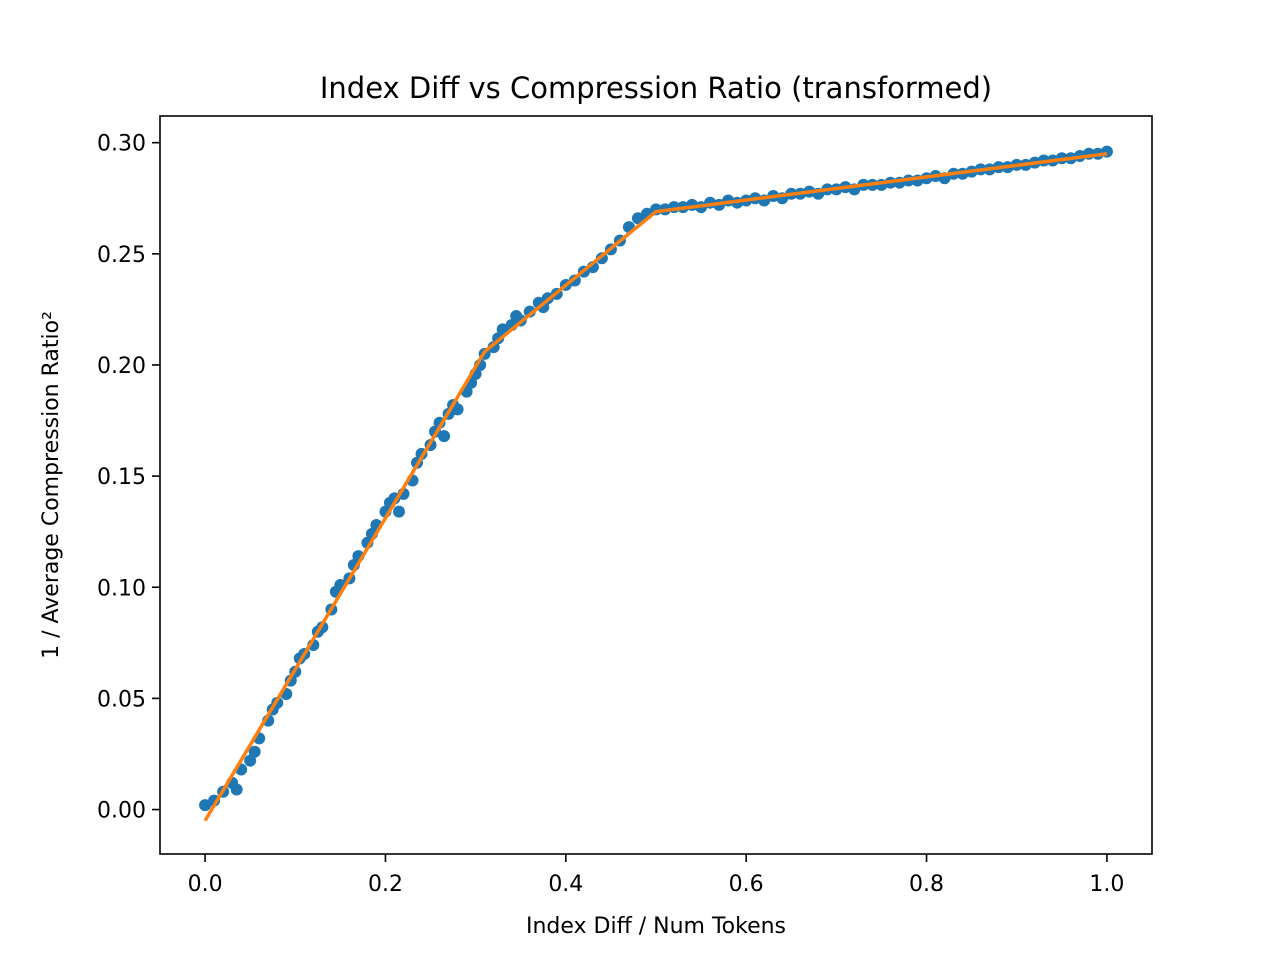 The height and width of the screenshot is (960, 1280). I want to click on y-tick-label: 0.05, so click(121, 699).